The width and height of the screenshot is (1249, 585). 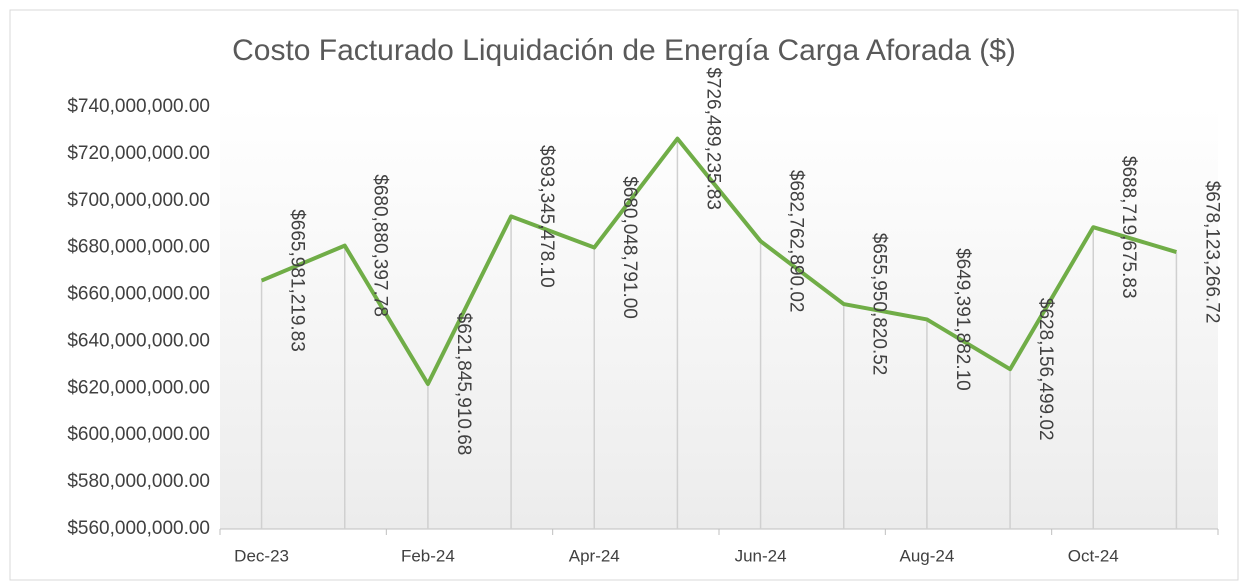 What do you see at coordinates (138, 387) in the screenshot?
I see `y-tick-label: $620,000,000.00` at bounding box center [138, 387].